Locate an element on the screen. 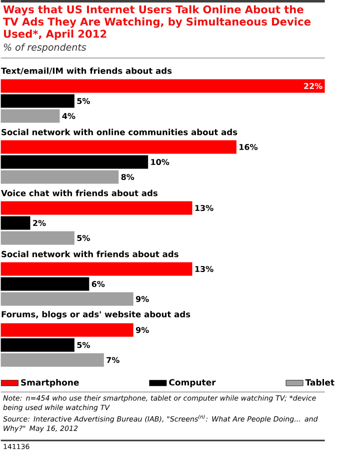  chart-title: Ways that US Internet Users Talk Online About the TV Ads They Are Watching, by Simultaneous Device Used*, April 2012 is located at coordinates (157, 22).